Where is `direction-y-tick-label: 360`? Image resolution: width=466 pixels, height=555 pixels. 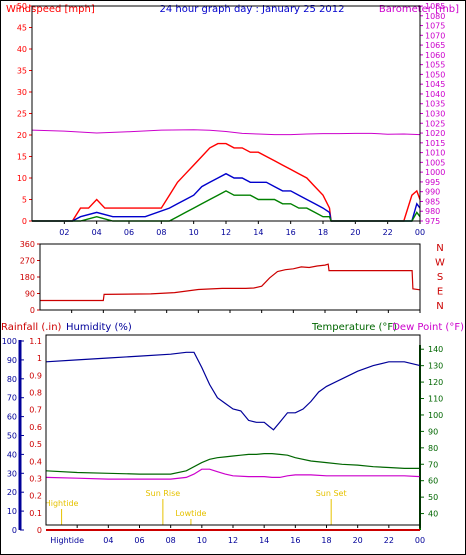
direction-y-tick-label: 360 is located at coordinates (27, 244).